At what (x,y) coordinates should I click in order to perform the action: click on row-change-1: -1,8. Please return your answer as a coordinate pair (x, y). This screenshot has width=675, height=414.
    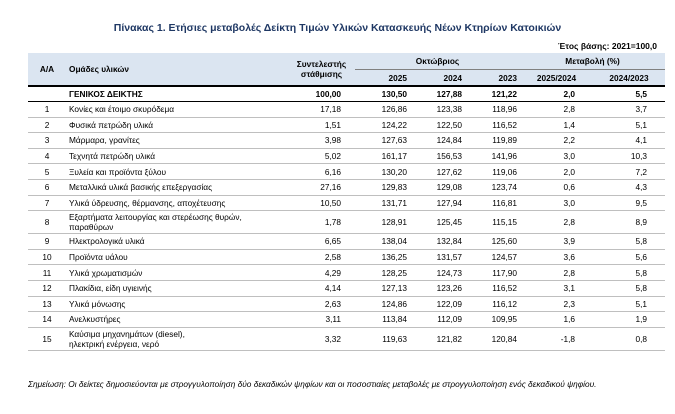
    Looking at the image, I should click on (556, 339).